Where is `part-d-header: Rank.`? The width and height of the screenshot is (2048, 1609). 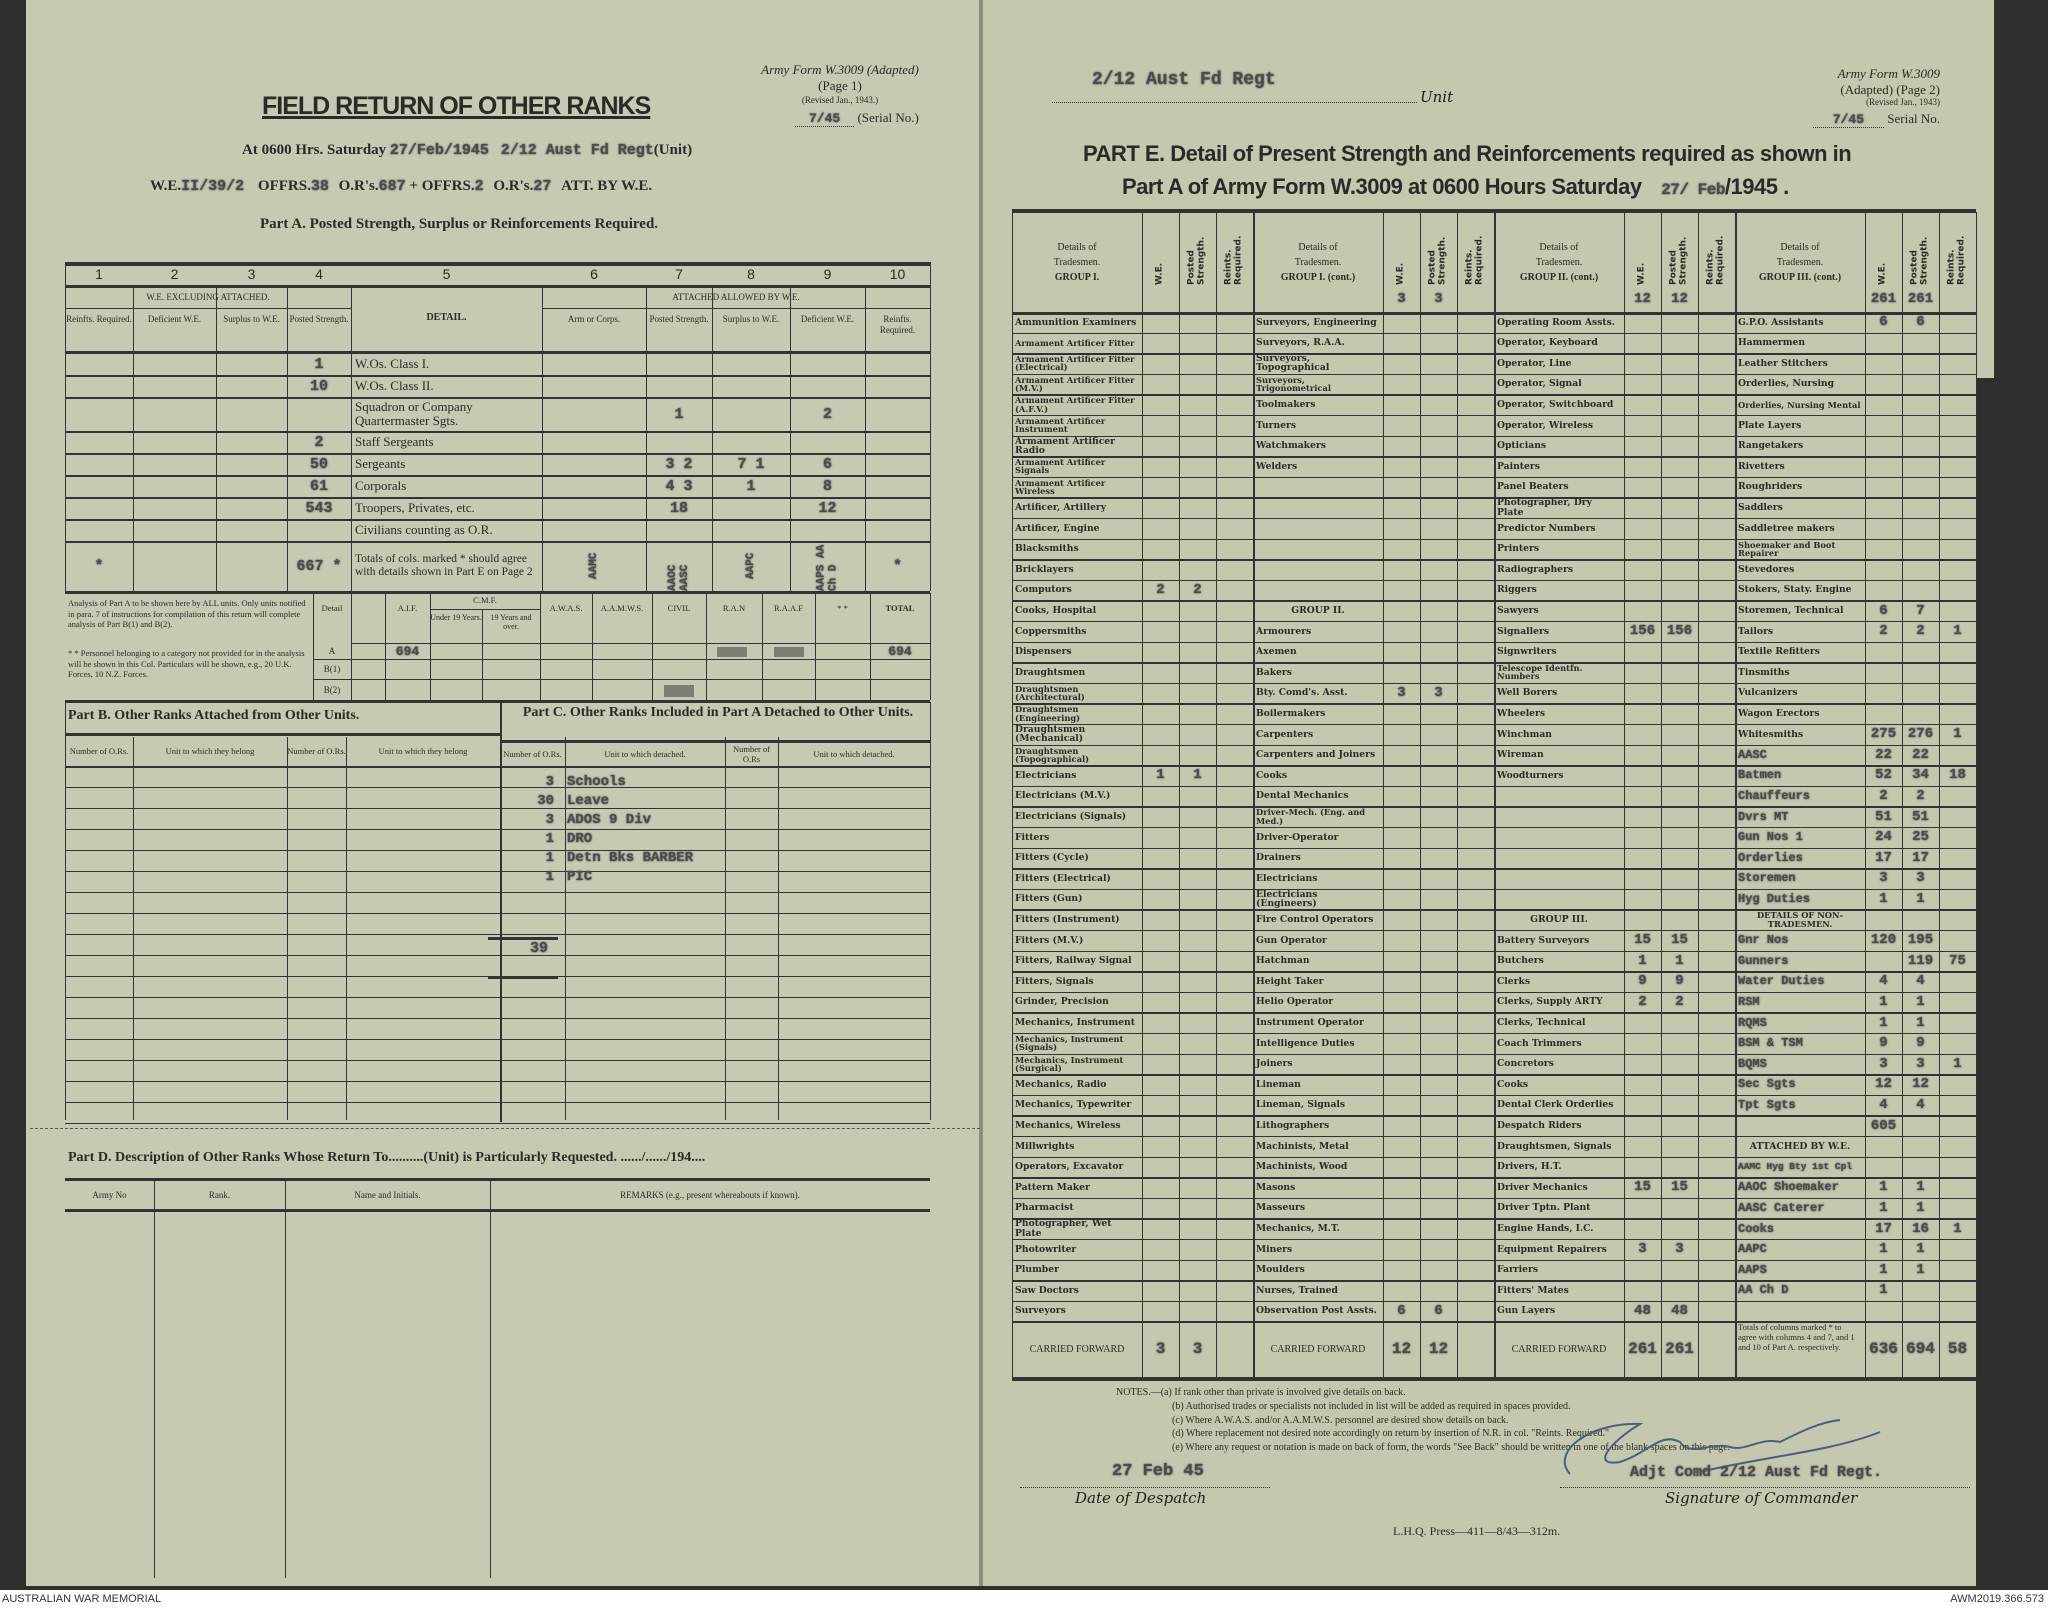 part-d-header: Rank. is located at coordinates (219, 1195).